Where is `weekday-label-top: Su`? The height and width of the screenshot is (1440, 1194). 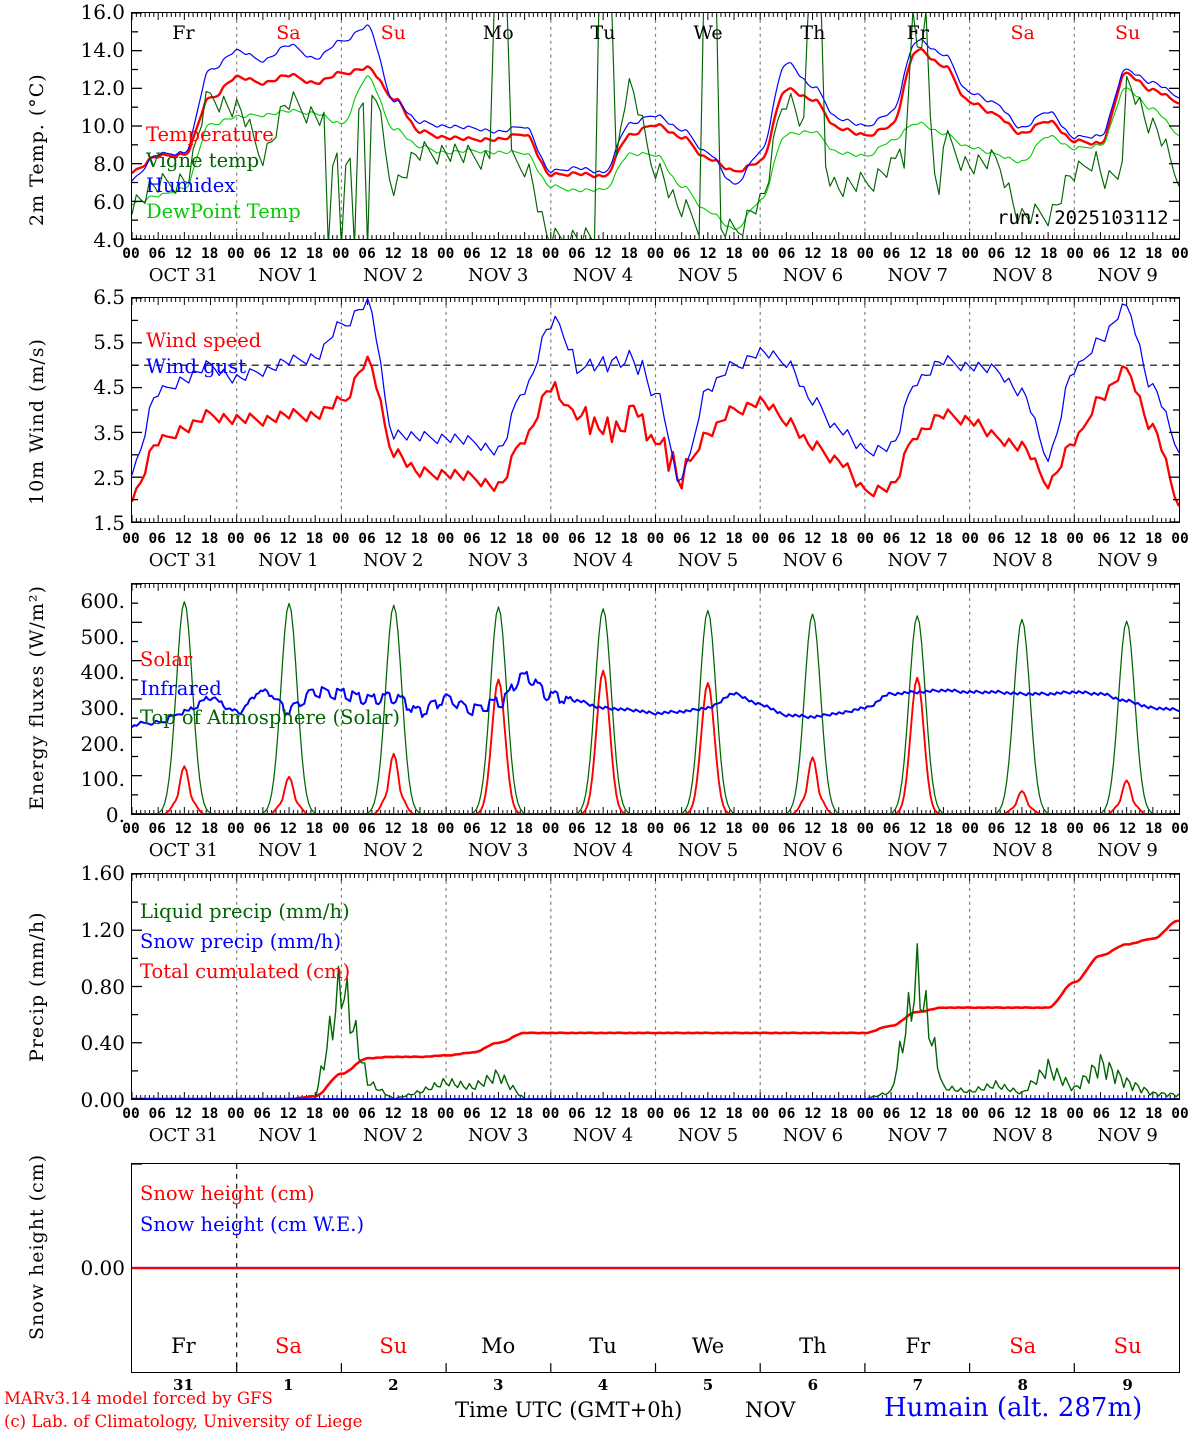
weekday-label-top: Su is located at coordinates (1127, 33).